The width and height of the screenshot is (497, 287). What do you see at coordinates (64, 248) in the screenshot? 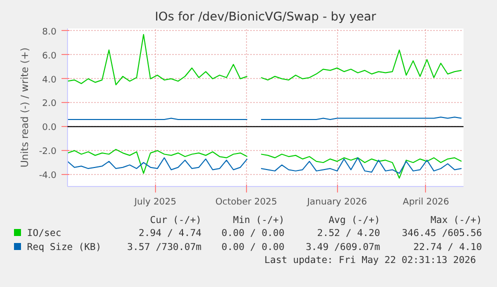
I see `legend-label: Req Size (KB)` at bounding box center [64, 248].